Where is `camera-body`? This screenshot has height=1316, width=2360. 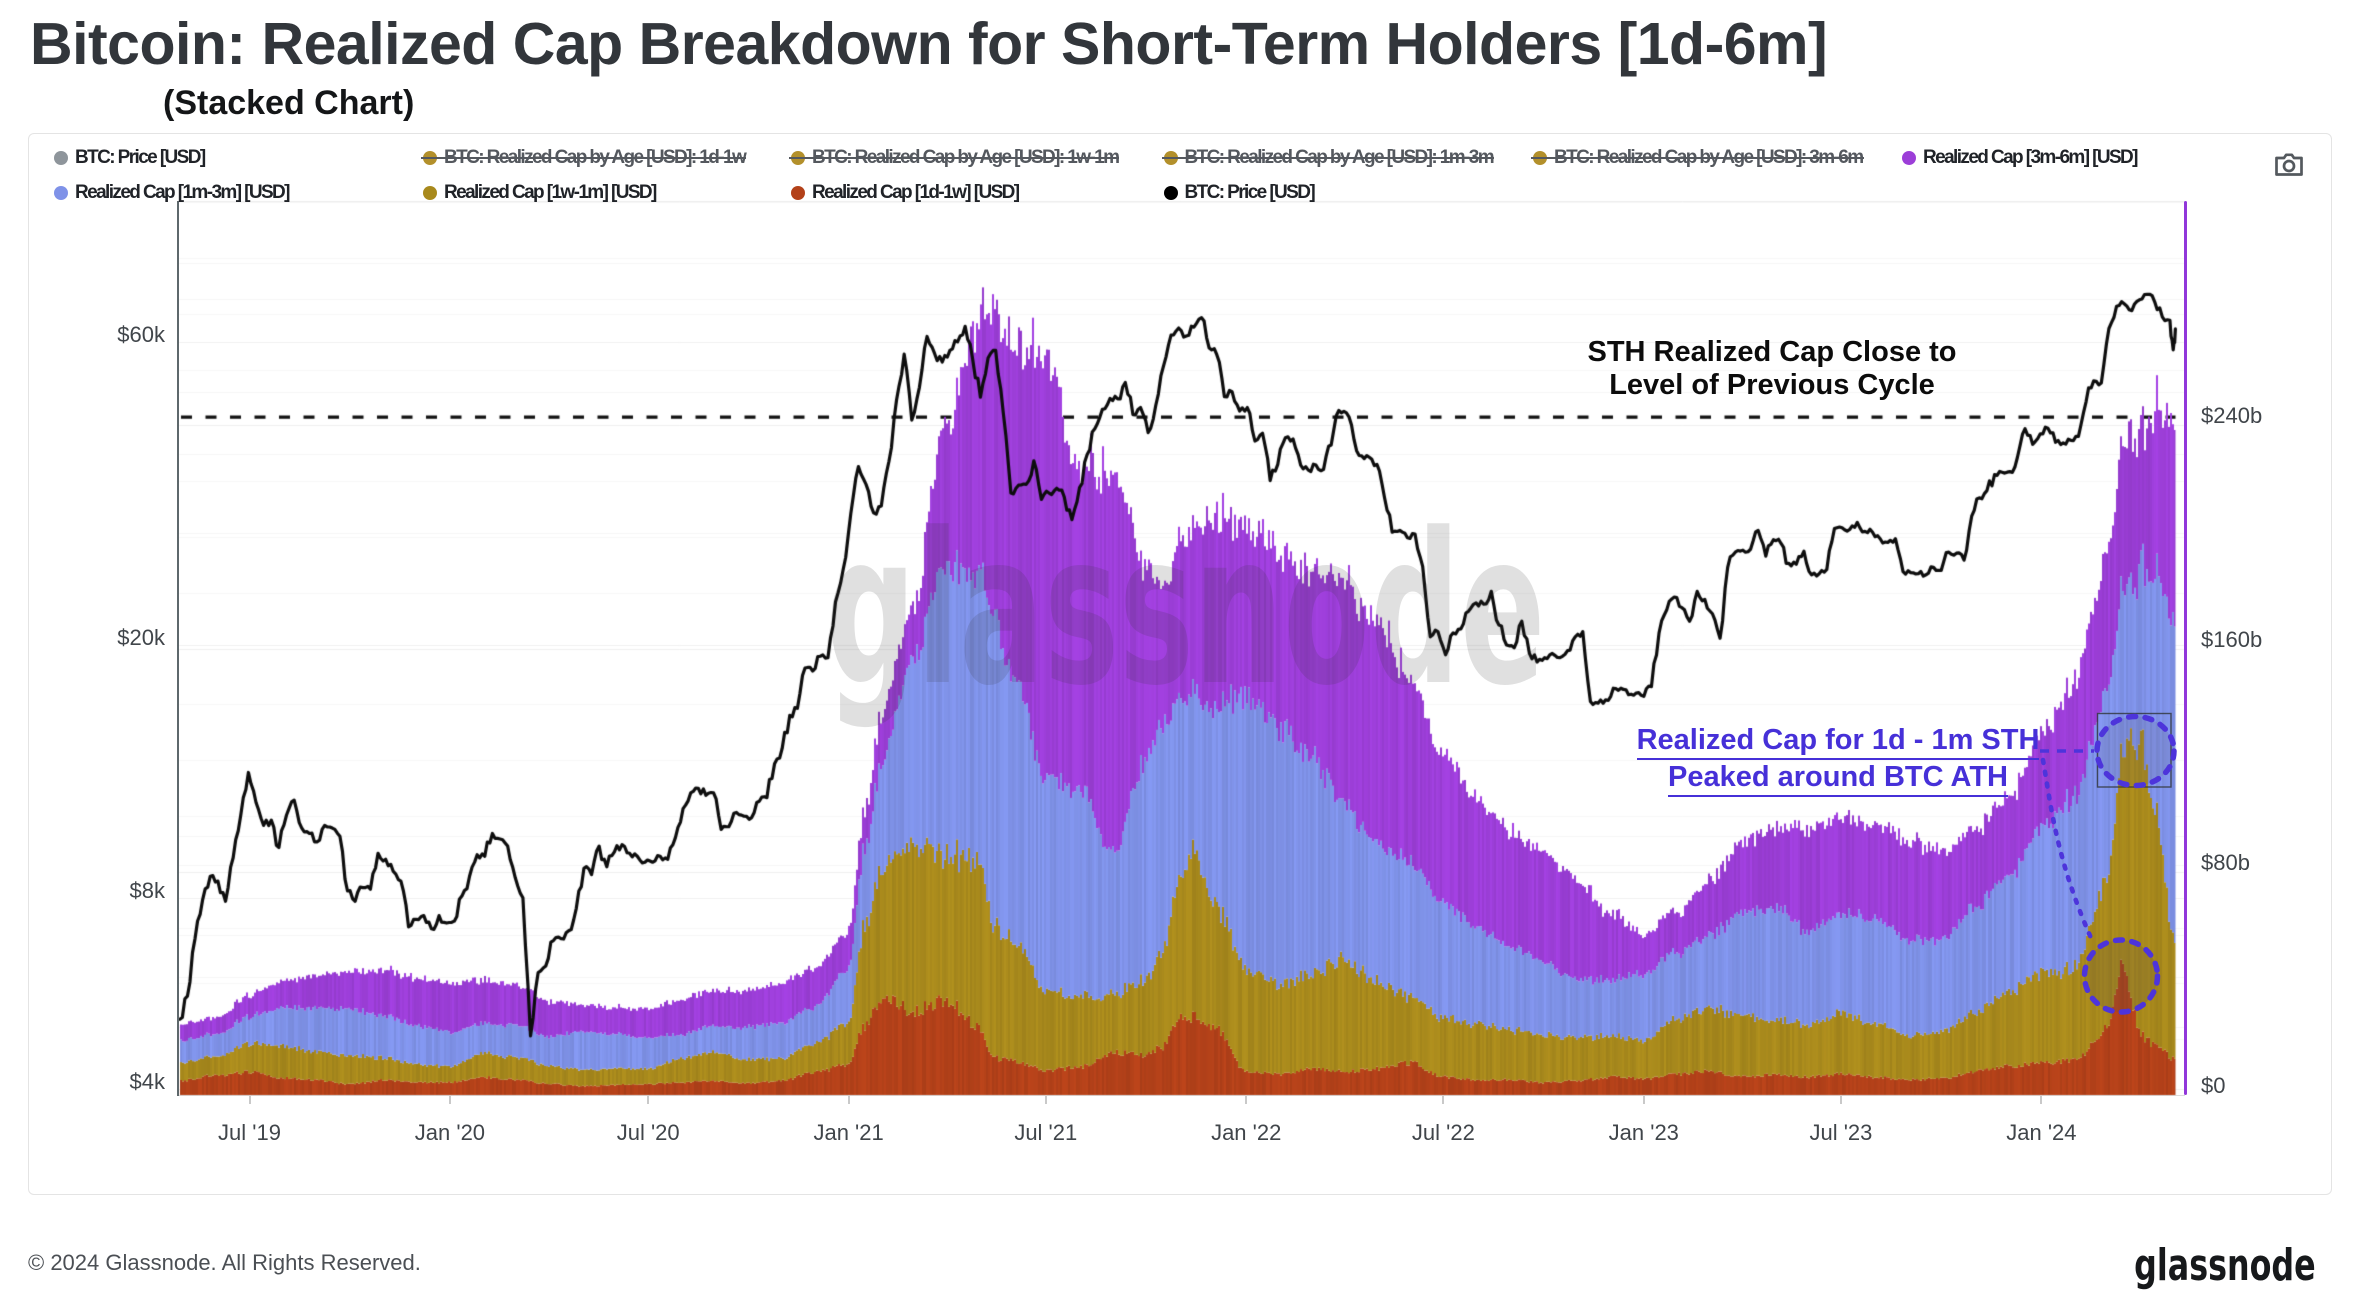 camera-body is located at coordinates (2289, 164).